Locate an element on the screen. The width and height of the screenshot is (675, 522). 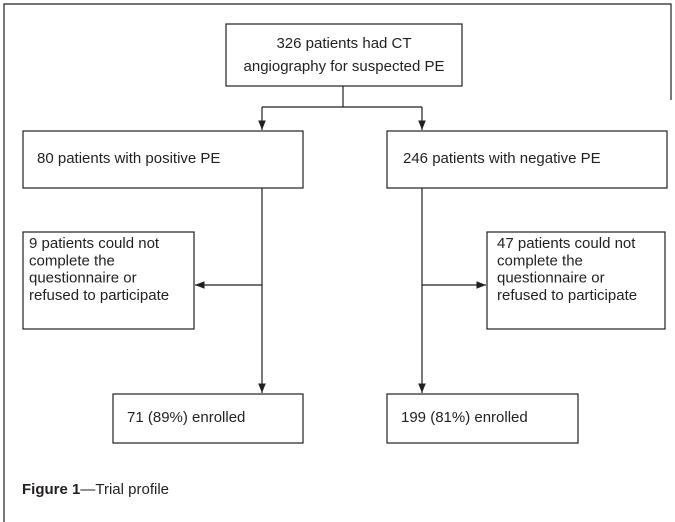
node-label: 71 (89%) enrolled is located at coordinates (186, 417).